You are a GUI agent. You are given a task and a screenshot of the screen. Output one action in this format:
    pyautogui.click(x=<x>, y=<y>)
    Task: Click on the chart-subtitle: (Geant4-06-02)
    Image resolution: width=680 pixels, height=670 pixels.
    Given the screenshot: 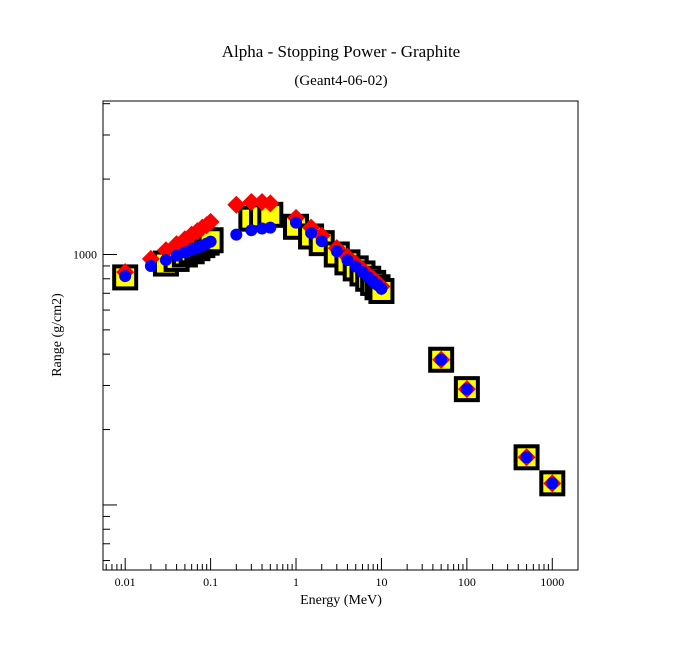 What is the action you would take?
    pyautogui.click(x=340, y=81)
    